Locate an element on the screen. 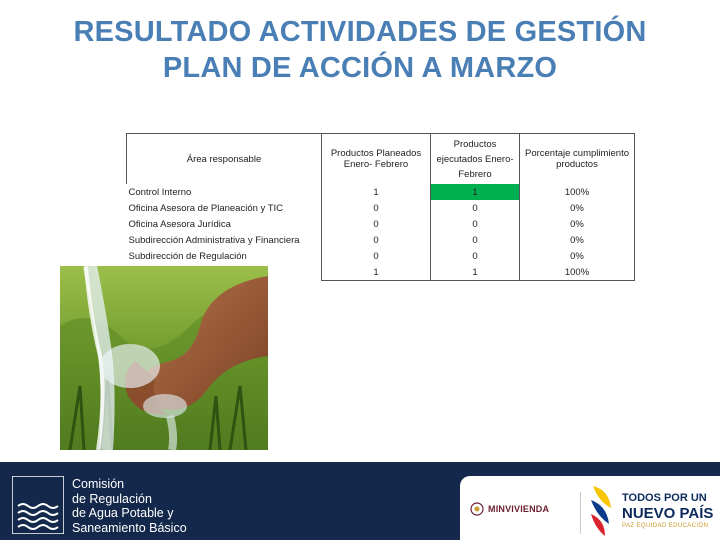 This screenshot has width=720, height=540. title-line-2: PLAN DE ACCIÓN A MARZO is located at coordinates (360, 68).